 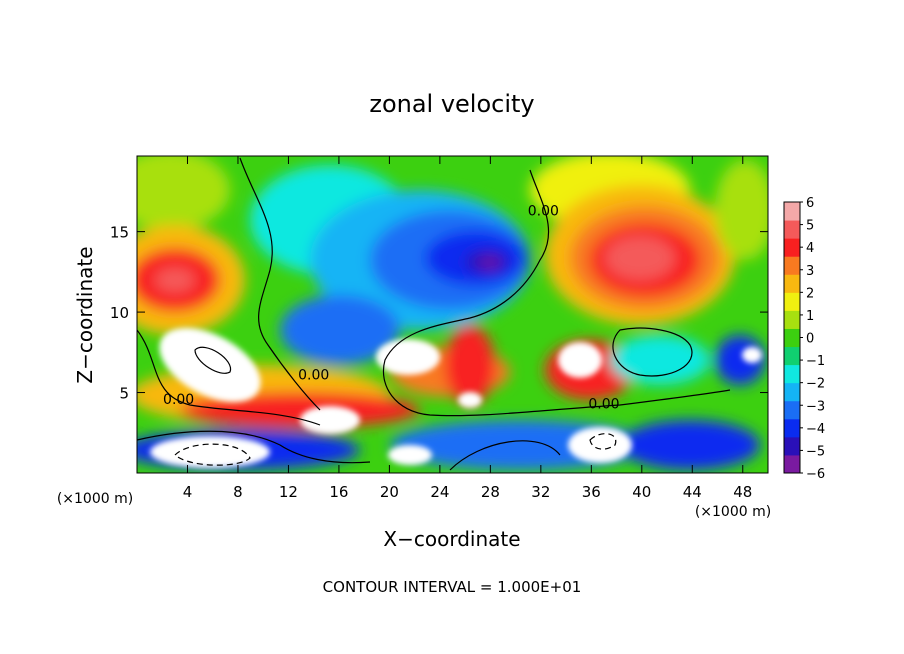 What do you see at coordinates (85, 314) in the screenshot?
I see `y-axis-label: Z−coordinate` at bounding box center [85, 314].